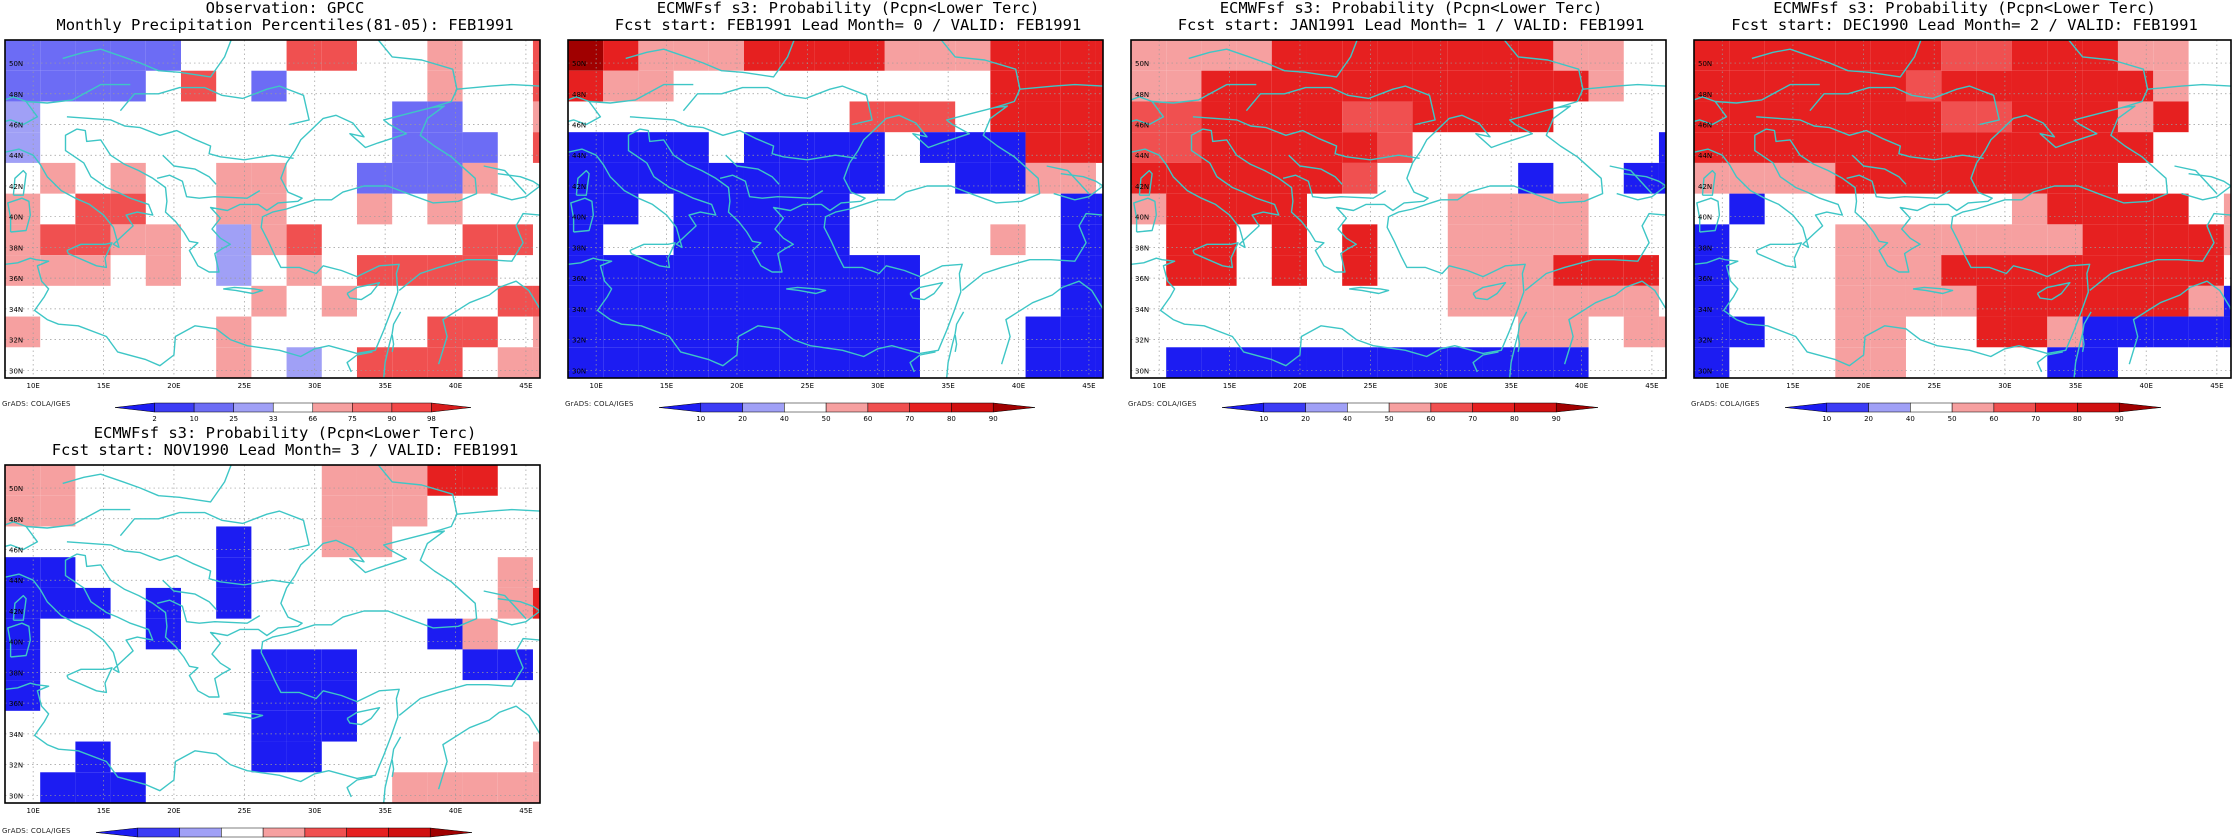  I want to click on lon-tick-label: 40E, so click(2146, 386).